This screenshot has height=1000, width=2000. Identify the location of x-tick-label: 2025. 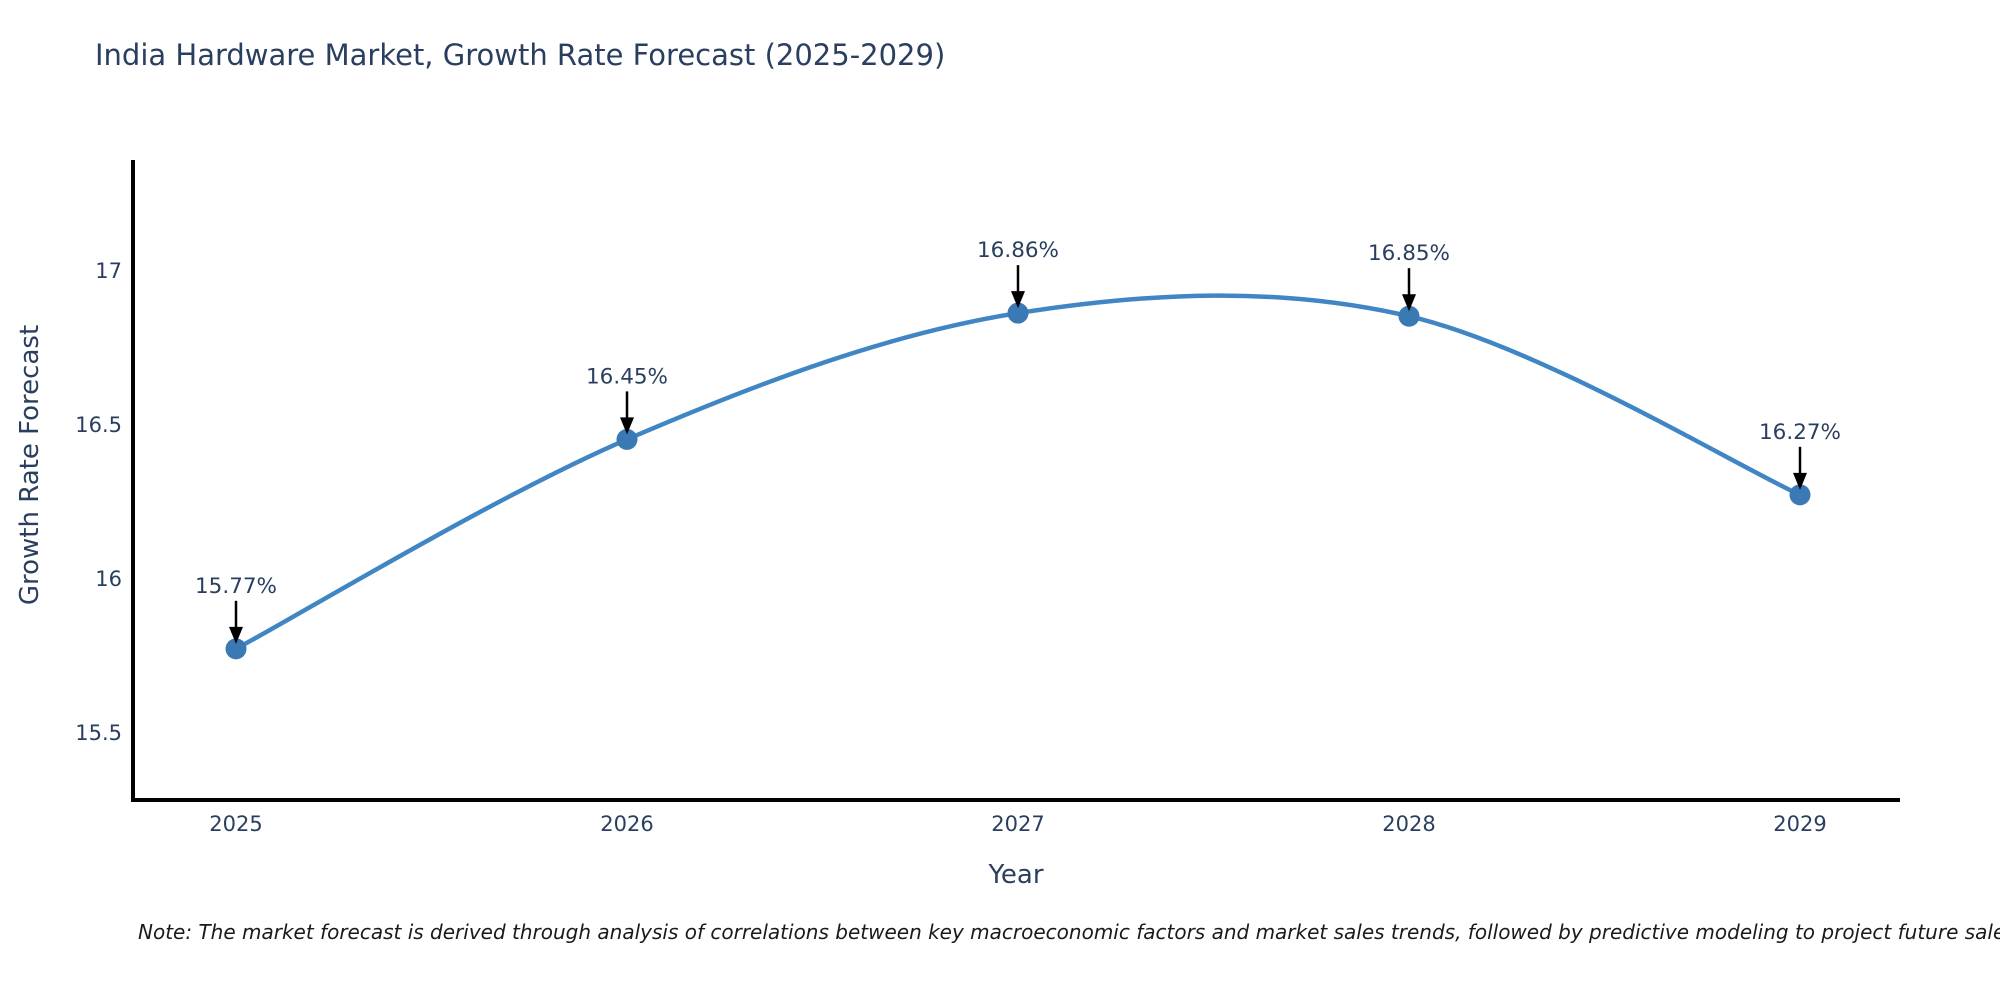
(235, 824).